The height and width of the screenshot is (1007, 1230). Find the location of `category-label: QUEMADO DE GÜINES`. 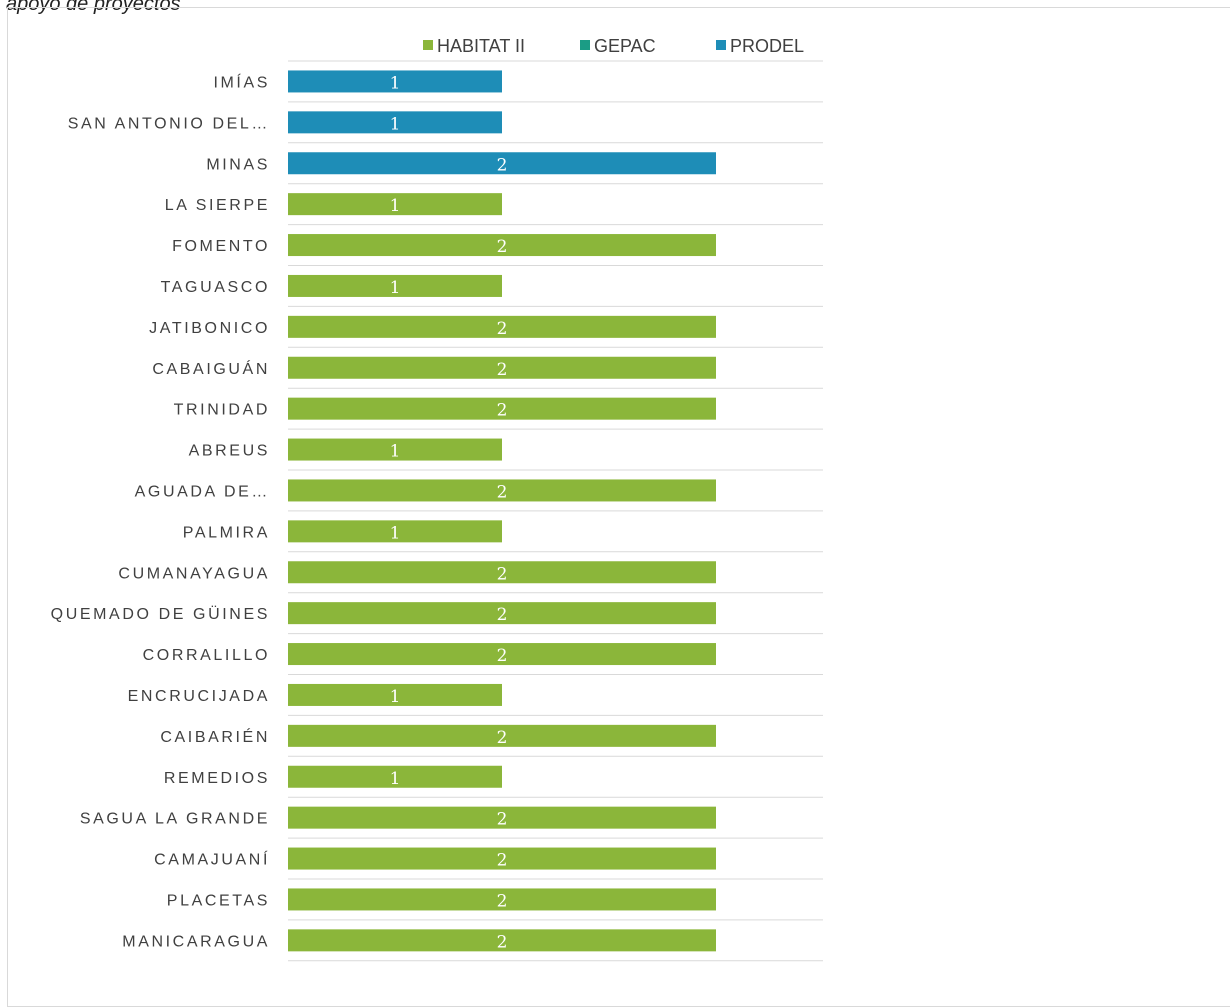

category-label: QUEMADO DE GÜINES is located at coordinates (160, 614).